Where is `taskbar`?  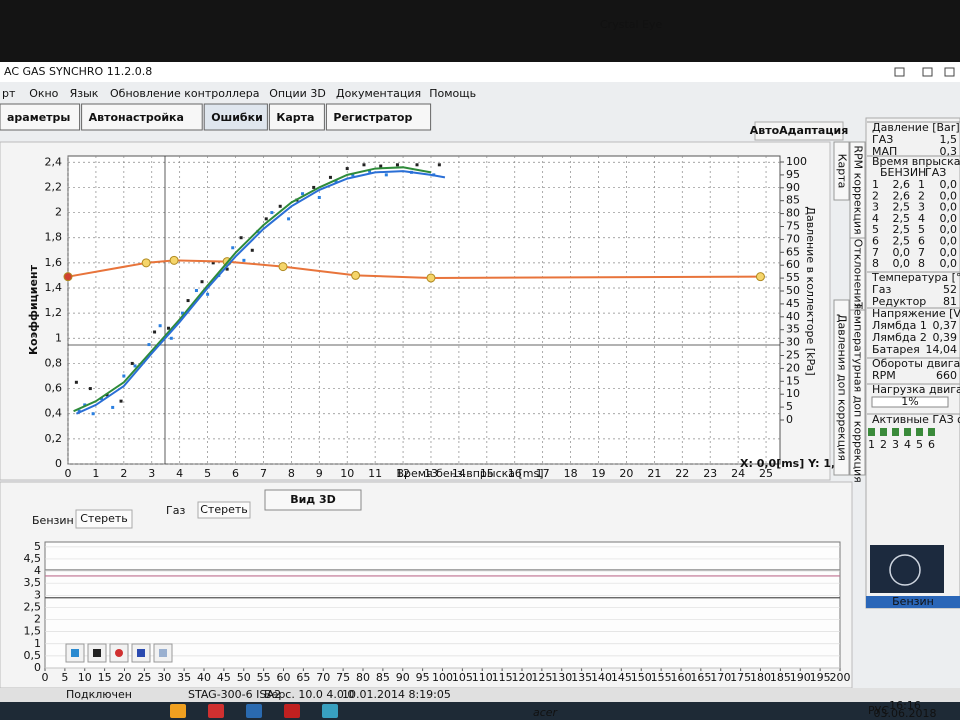
taskbar is located at coordinates (480, 711).